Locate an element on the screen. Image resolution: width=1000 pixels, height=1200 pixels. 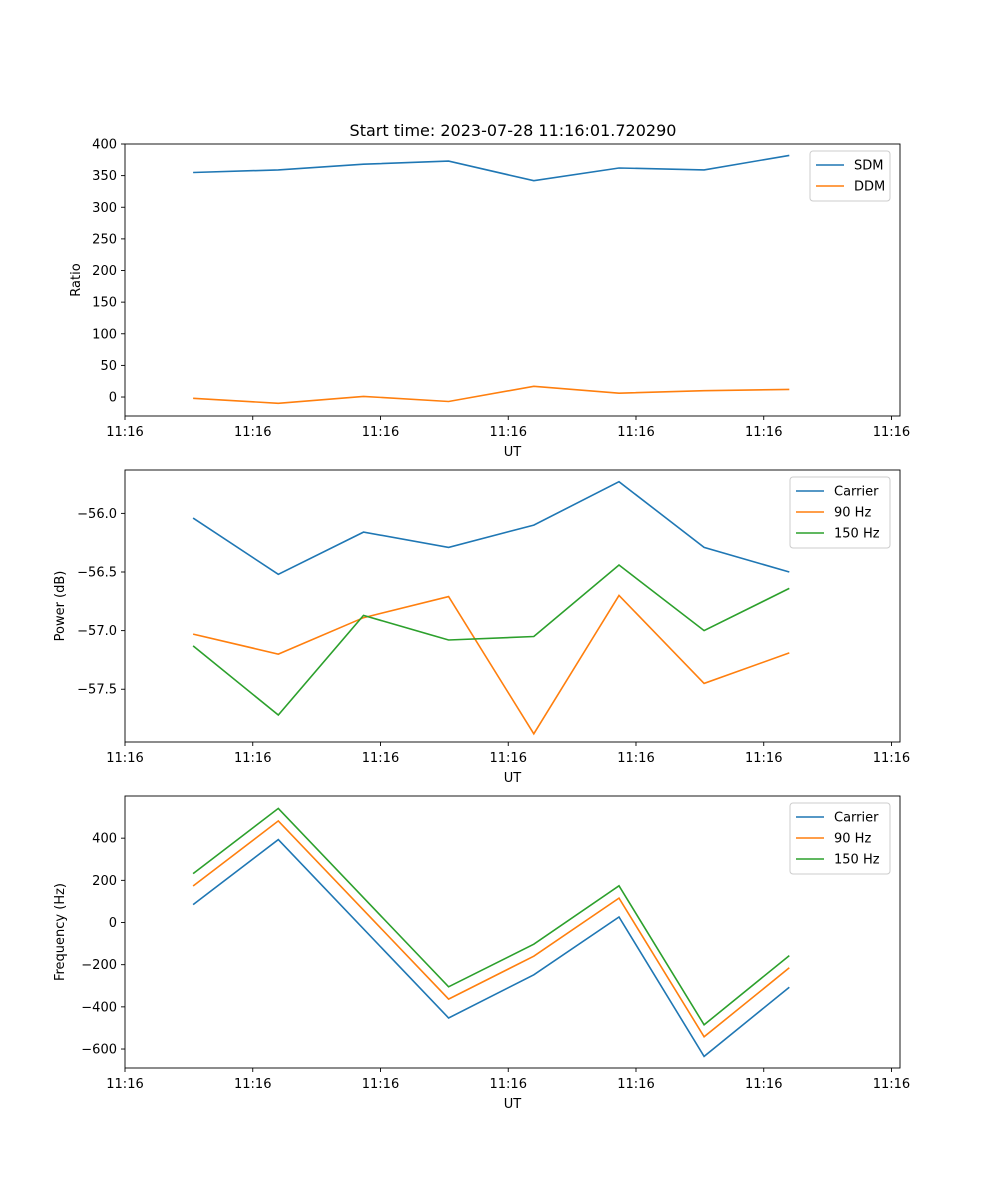
y-axis-label: Ratio is located at coordinates (76, 279).